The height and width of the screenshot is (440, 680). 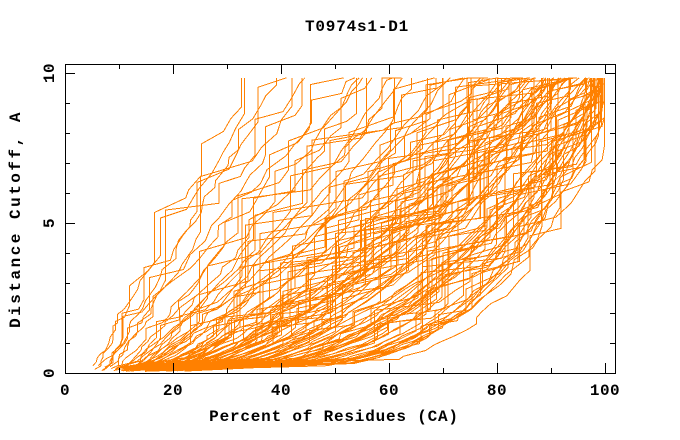 I want to click on x-axis-label: Percent of Residues (CA), so click(x=334, y=417).